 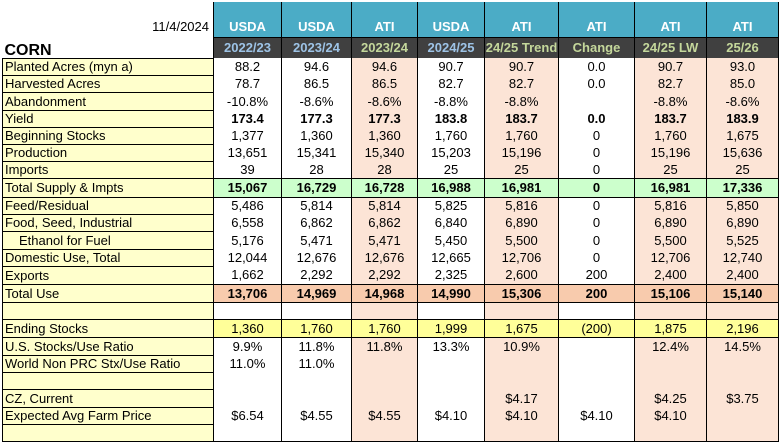 I want to click on data-cell: 5,450, so click(x=451, y=240).